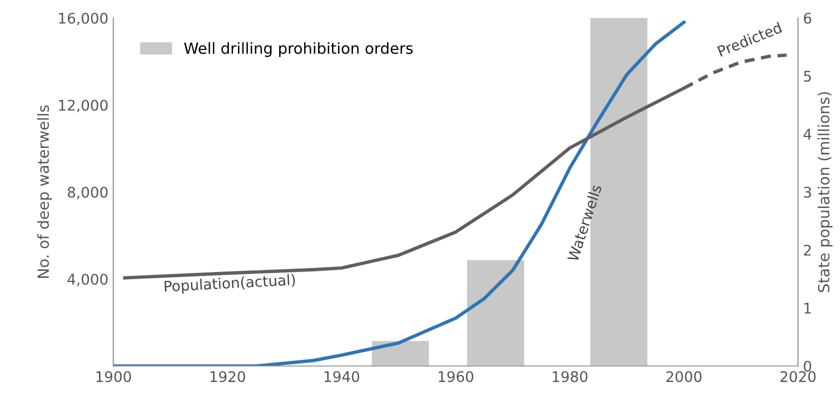 The height and width of the screenshot is (400, 840). Describe the element at coordinates (570, 376) in the screenshot. I see `x-tick-label: 1980` at that location.